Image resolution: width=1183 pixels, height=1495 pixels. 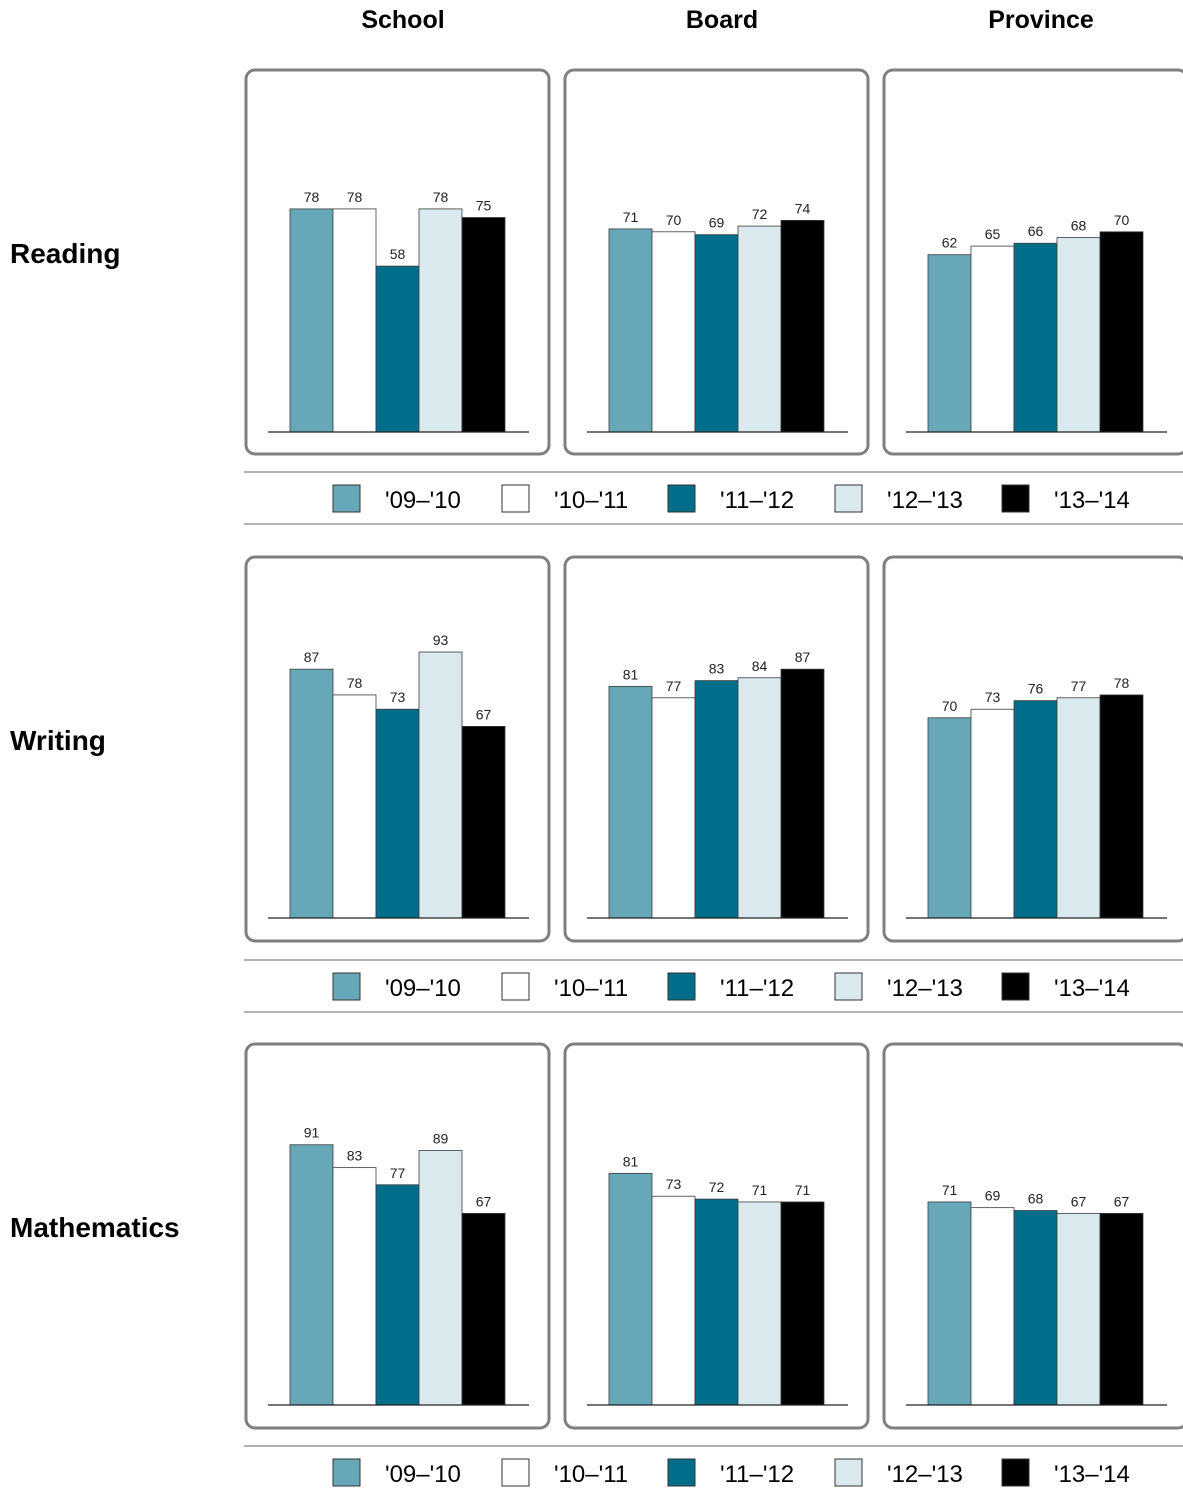 I want to click on data-label-10-11: 70, so click(x=674, y=220).